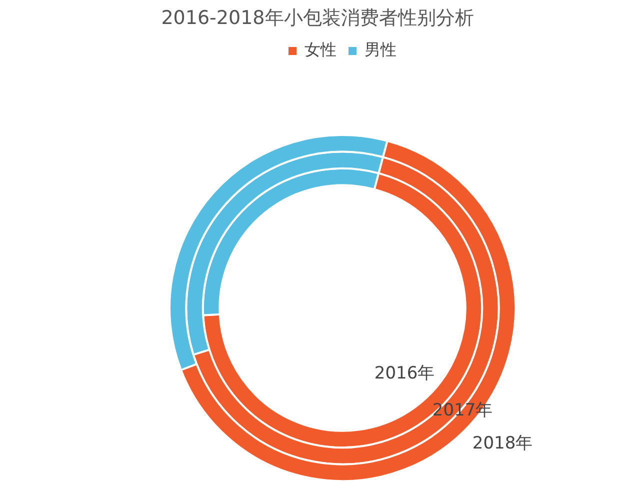 This screenshot has height=488, width=635. What do you see at coordinates (320, 50) in the screenshot?
I see `legend-label: 女性` at bounding box center [320, 50].